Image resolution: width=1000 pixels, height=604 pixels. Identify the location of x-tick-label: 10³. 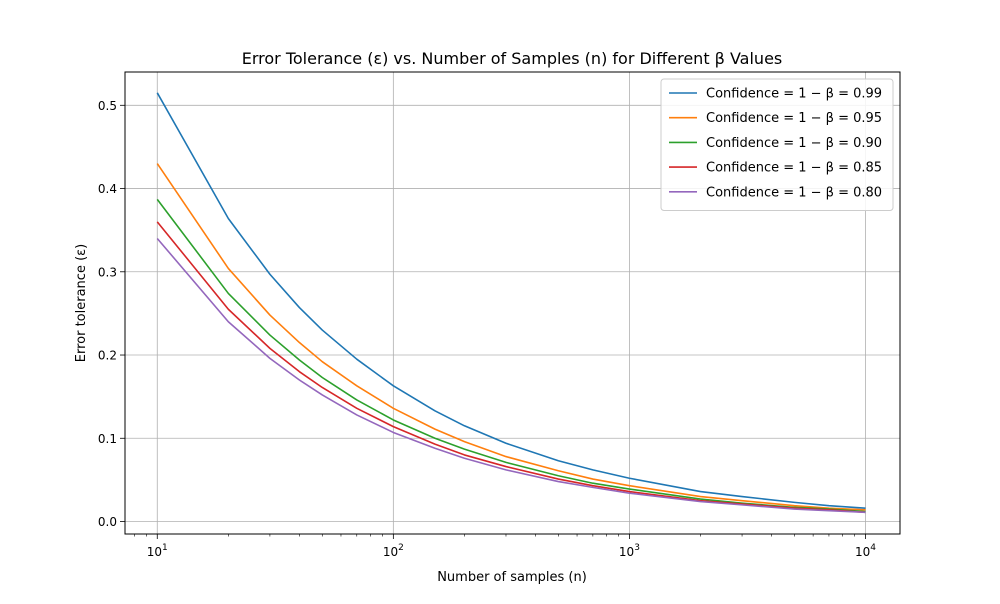
(629, 551).